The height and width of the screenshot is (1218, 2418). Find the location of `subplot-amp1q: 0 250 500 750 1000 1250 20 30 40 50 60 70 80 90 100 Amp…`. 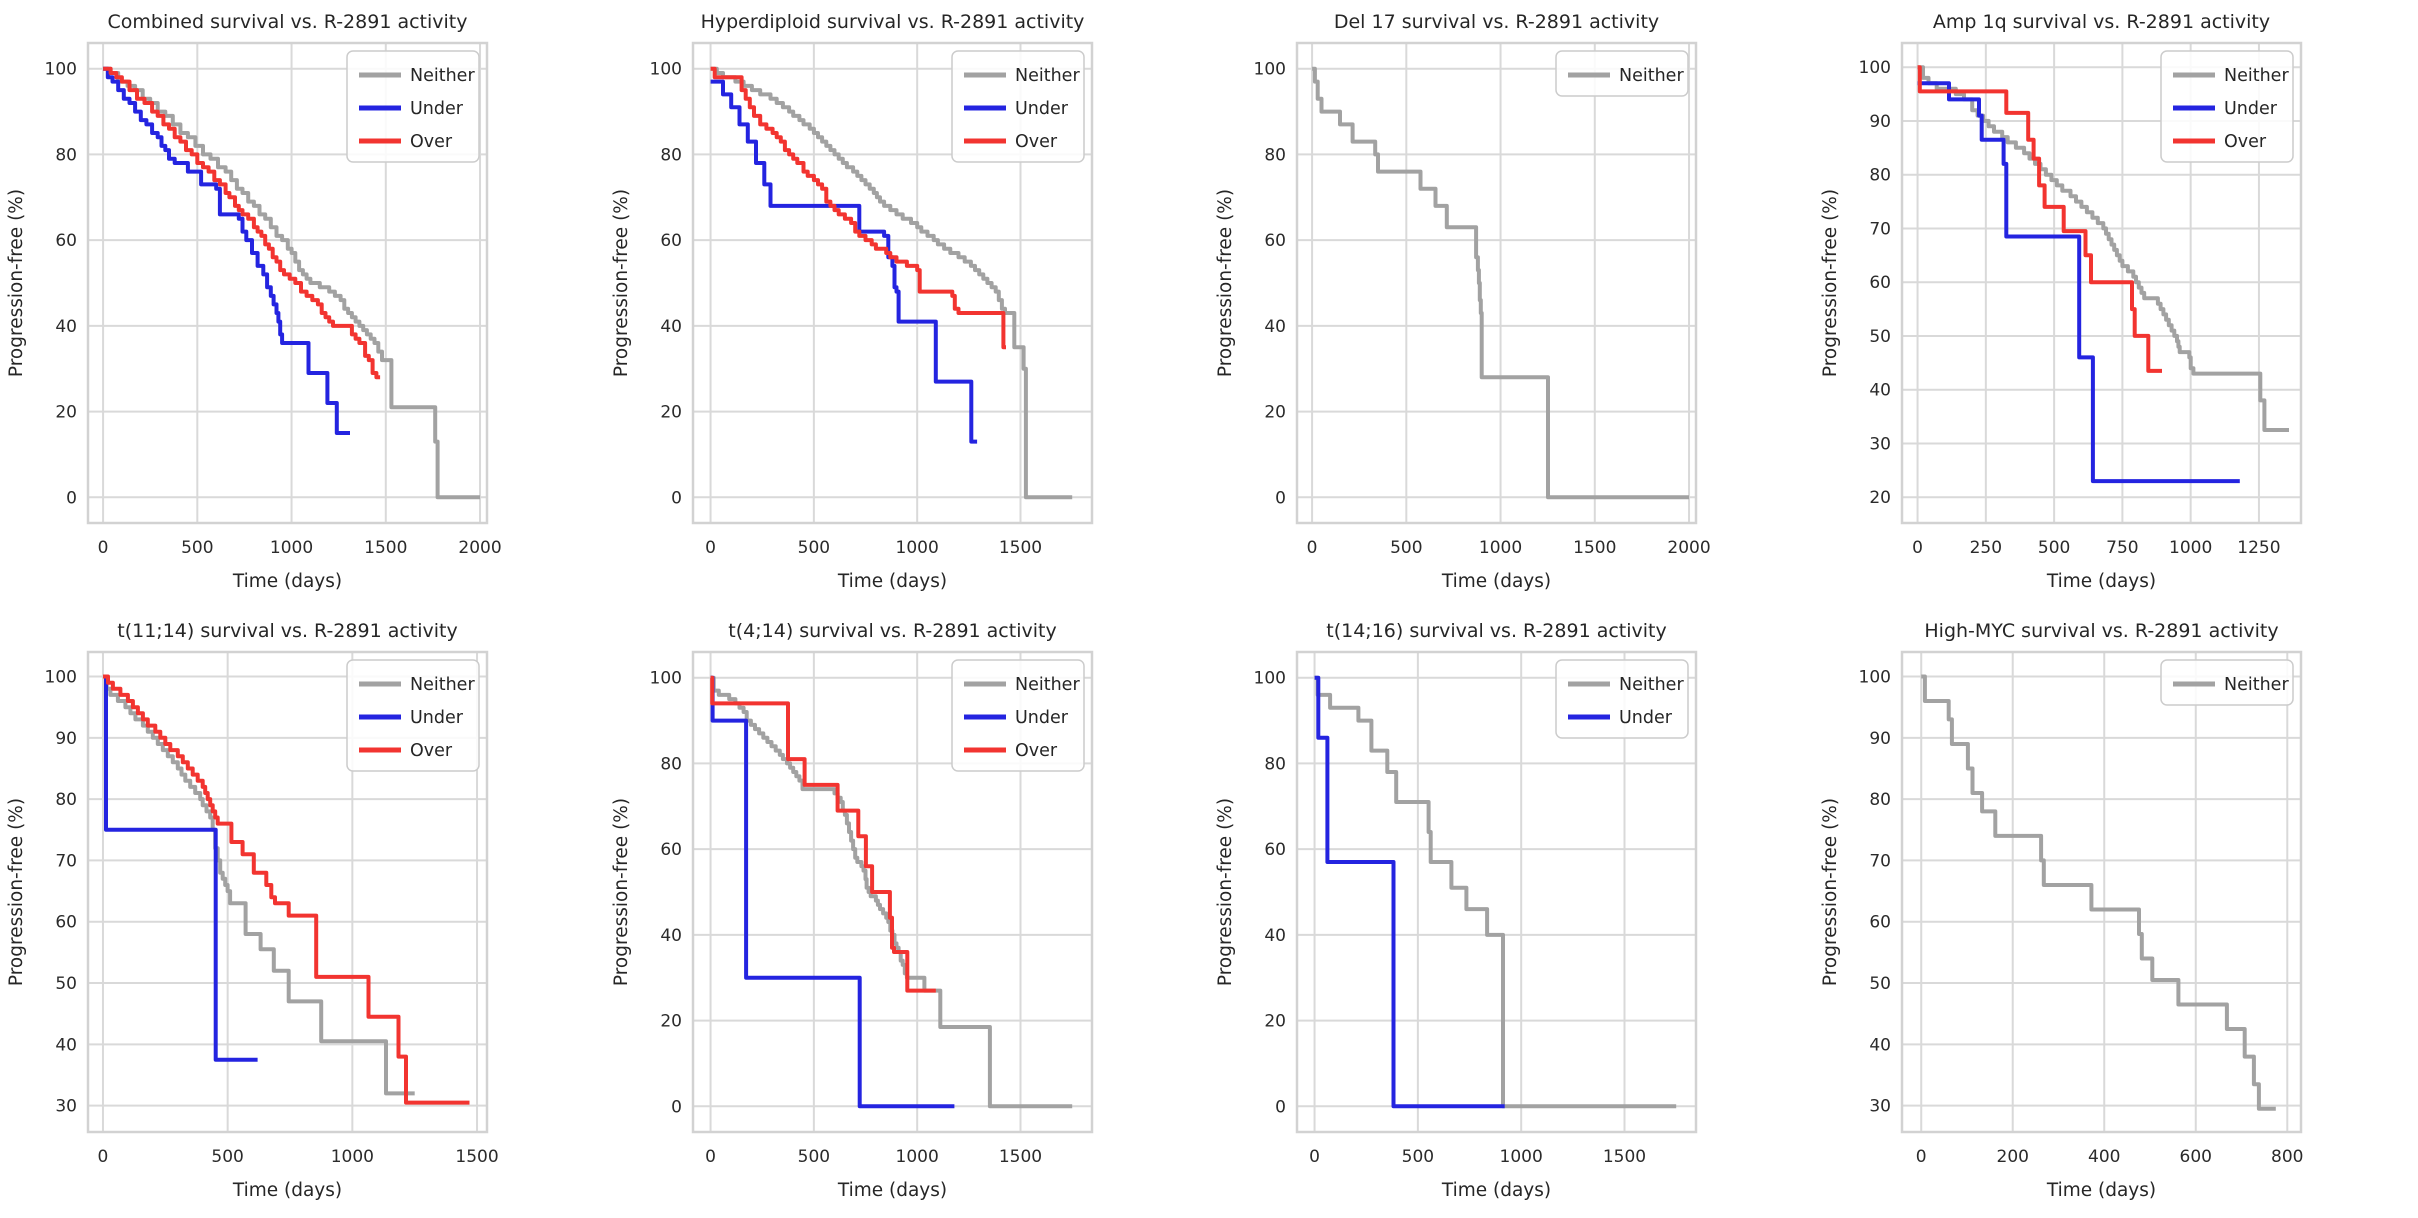

subplot-amp1q: 0 250 500 750 1000 1250 20 30 40 50 60 70 80 90 100 Amp… is located at coordinates (2061, 301).